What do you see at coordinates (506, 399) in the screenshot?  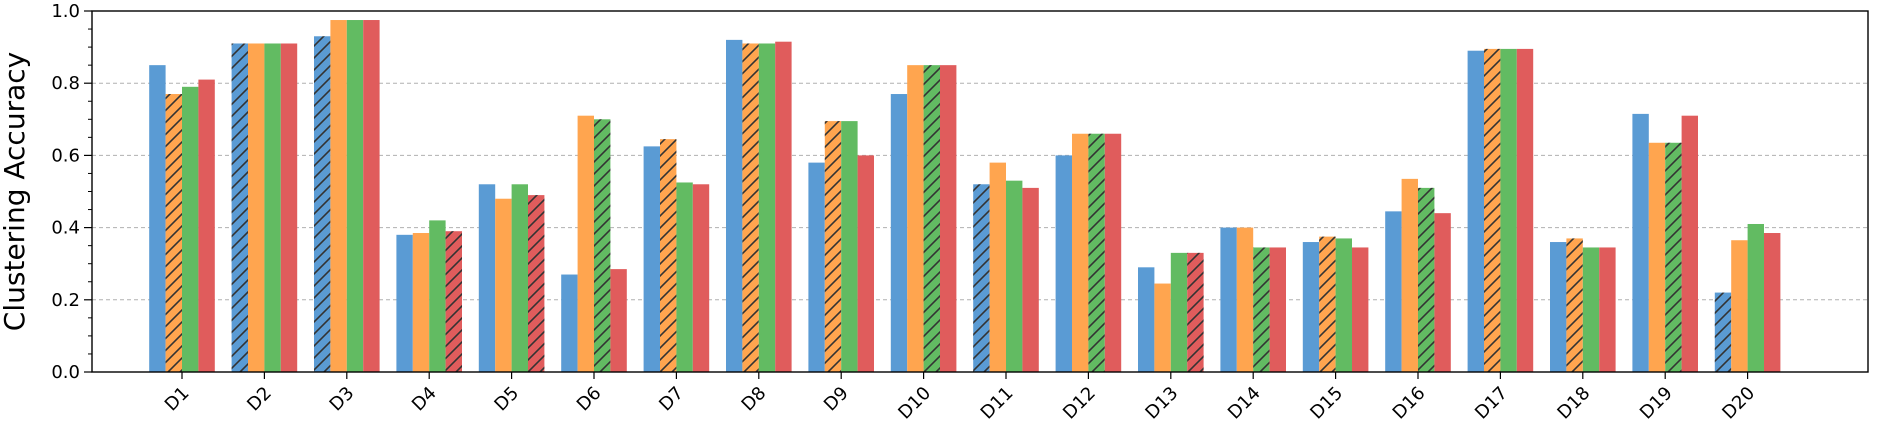 I see `x-tick-label: D5` at bounding box center [506, 399].